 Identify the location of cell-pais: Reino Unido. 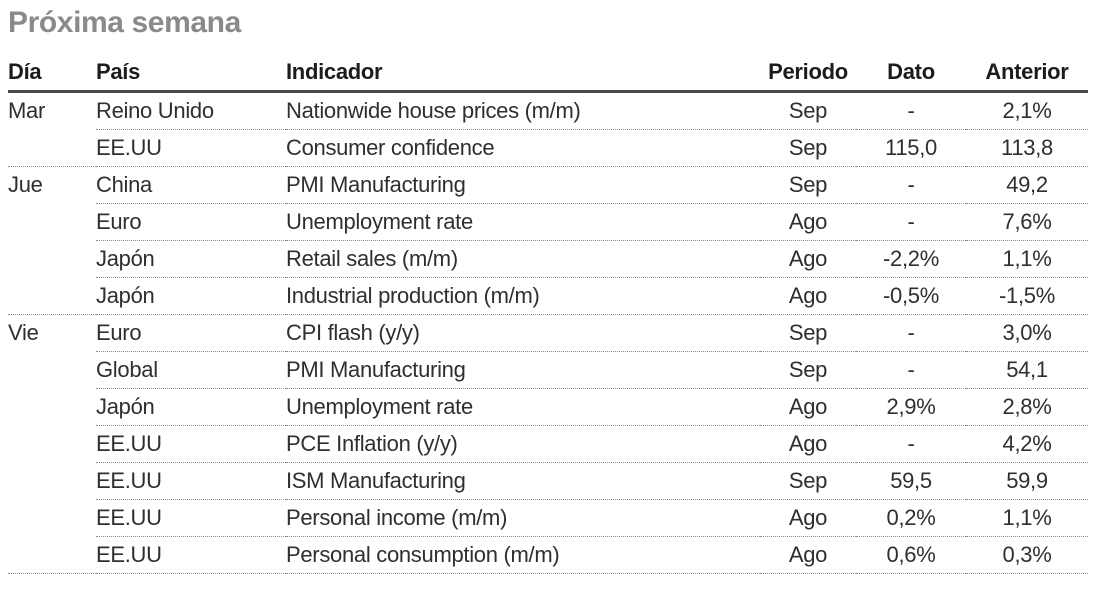
(191, 111).